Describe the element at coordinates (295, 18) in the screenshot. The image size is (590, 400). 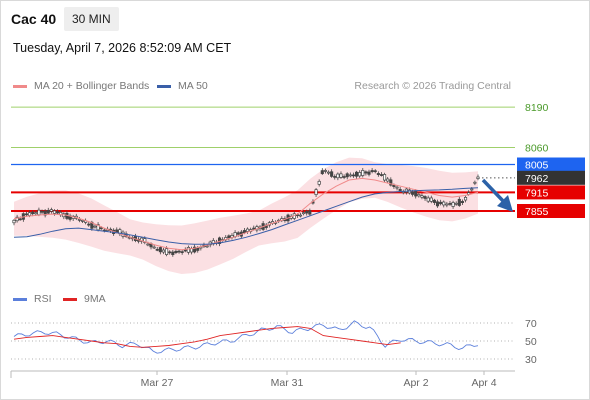
I see `chart-header: Cac 40 30 MIN` at that location.